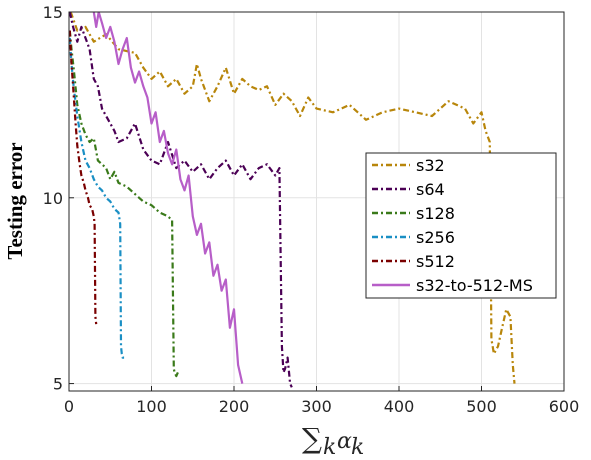 This screenshot has height=460, width=591. I want to click on legend-box, so click(461, 225).